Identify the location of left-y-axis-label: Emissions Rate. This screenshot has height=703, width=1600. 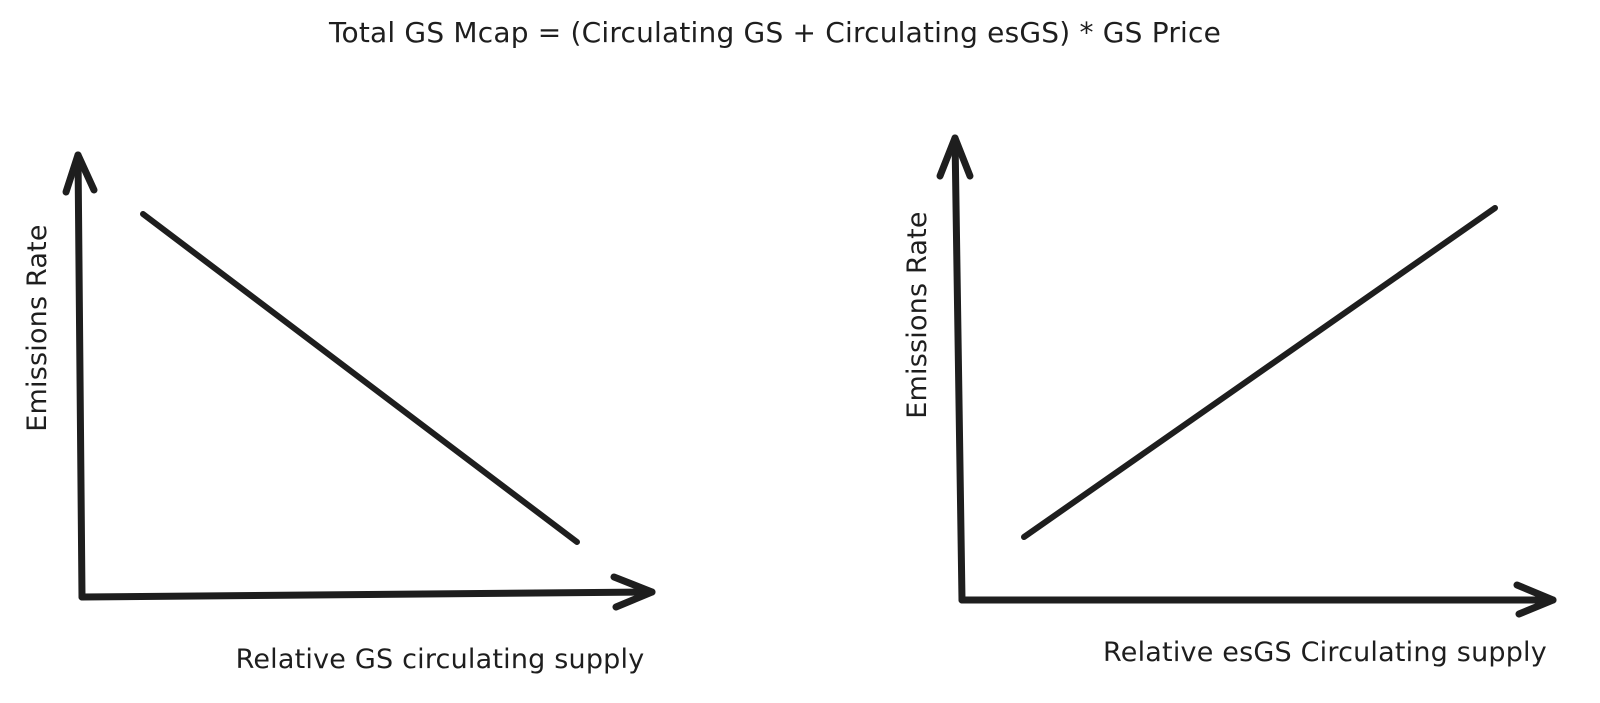
(37, 328).